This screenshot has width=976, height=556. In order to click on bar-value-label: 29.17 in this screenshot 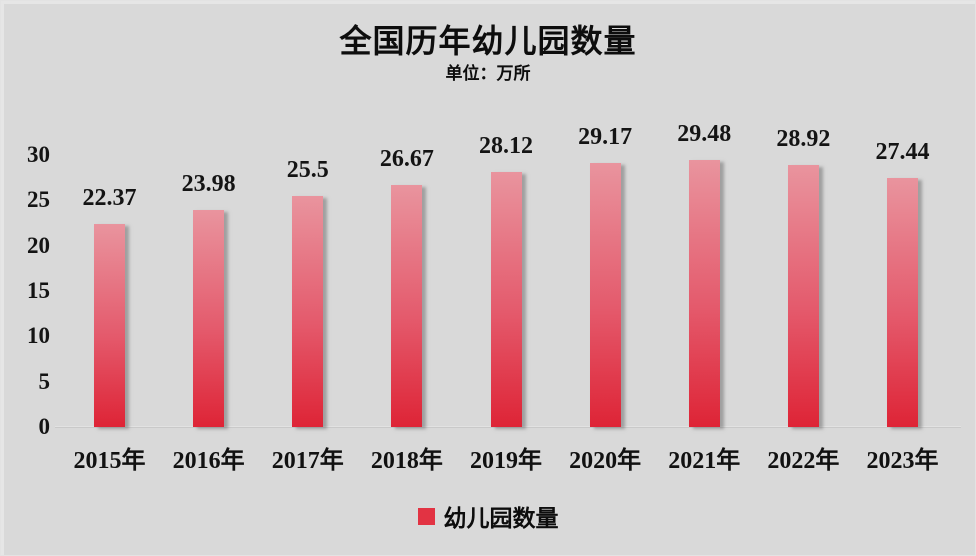, I will do `click(605, 137)`.